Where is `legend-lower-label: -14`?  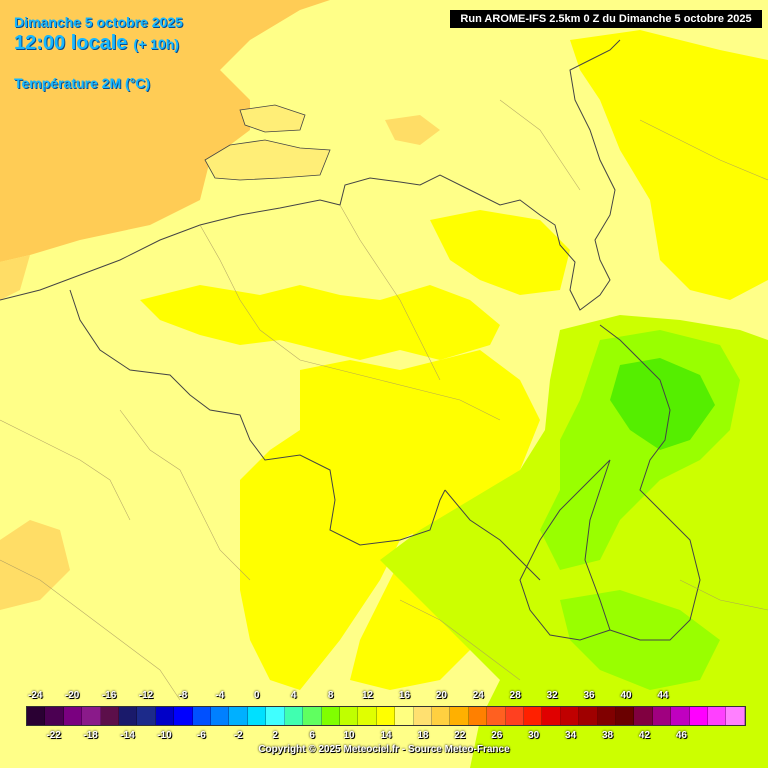 legend-lower-label: -14 is located at coordinates (127, 735).